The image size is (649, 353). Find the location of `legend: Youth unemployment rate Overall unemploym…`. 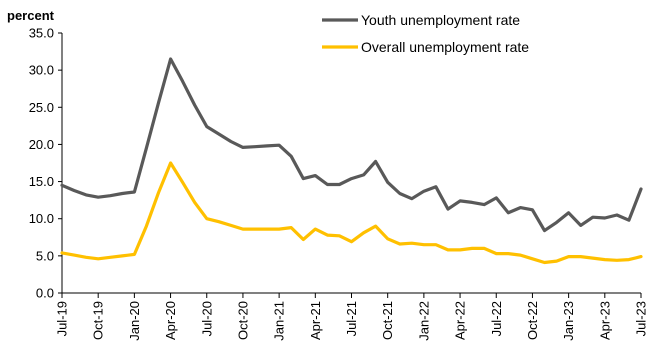

legend: Youth unemployment rate Overall unemploym… is located at coordinates (425, 33).